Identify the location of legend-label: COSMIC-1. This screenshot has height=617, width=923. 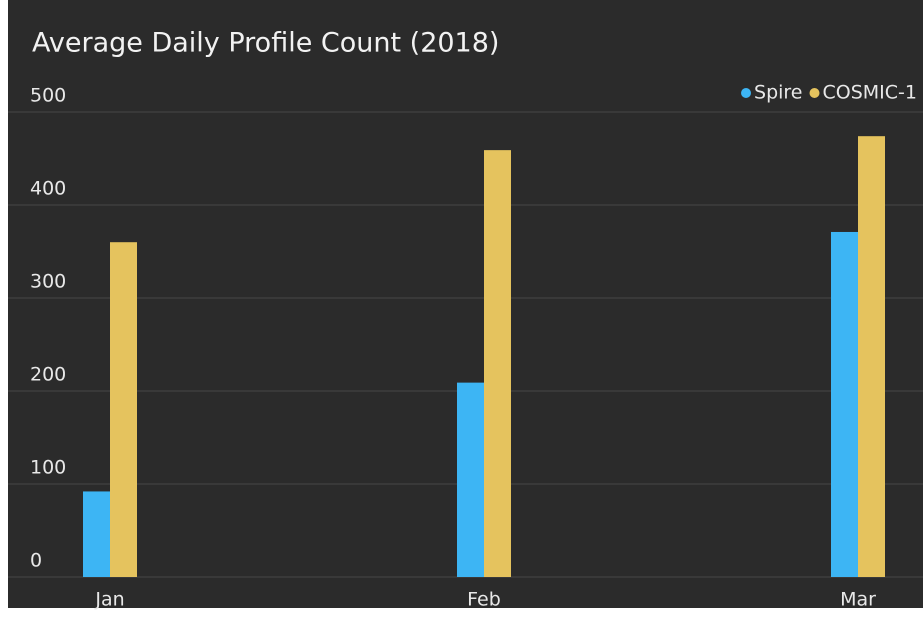
(870, 93).